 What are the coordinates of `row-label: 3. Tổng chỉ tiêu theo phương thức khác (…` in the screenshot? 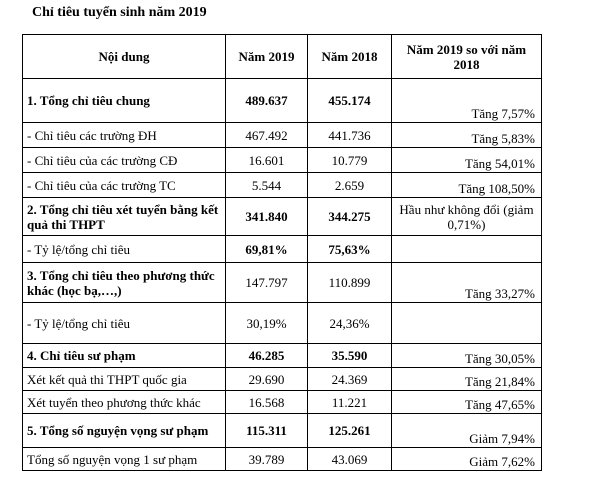 It's located at (124, 282).